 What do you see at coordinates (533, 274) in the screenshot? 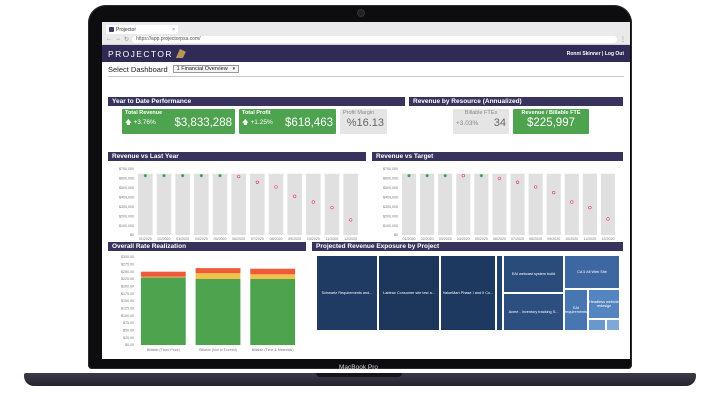
I see `treemap-tile: EAI webcast system build` at bounding box center [533, 274].